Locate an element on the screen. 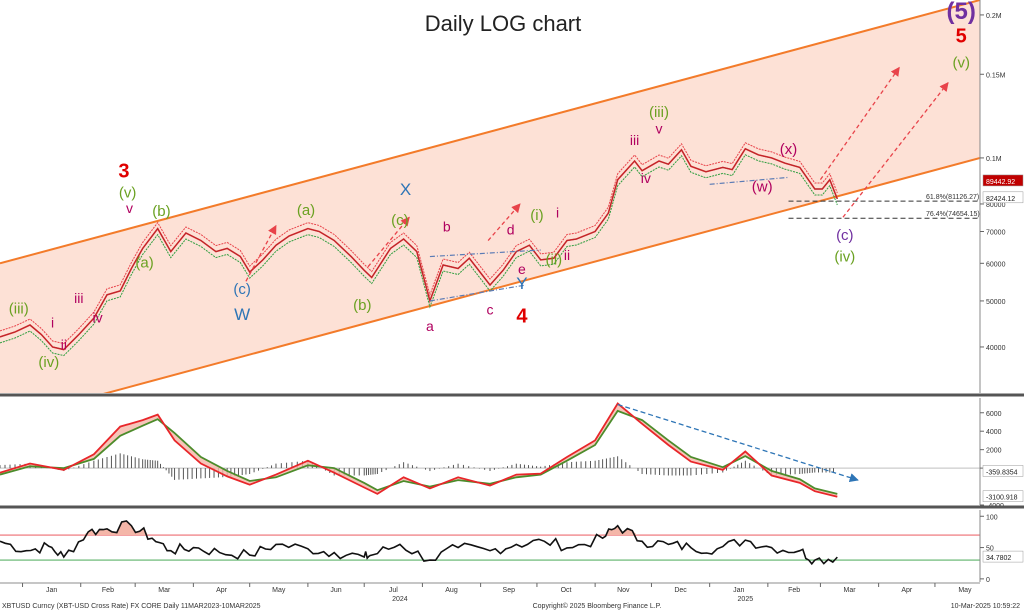 The image size is (1024, 611). wave-label: b is located at coordinates (447, 227).